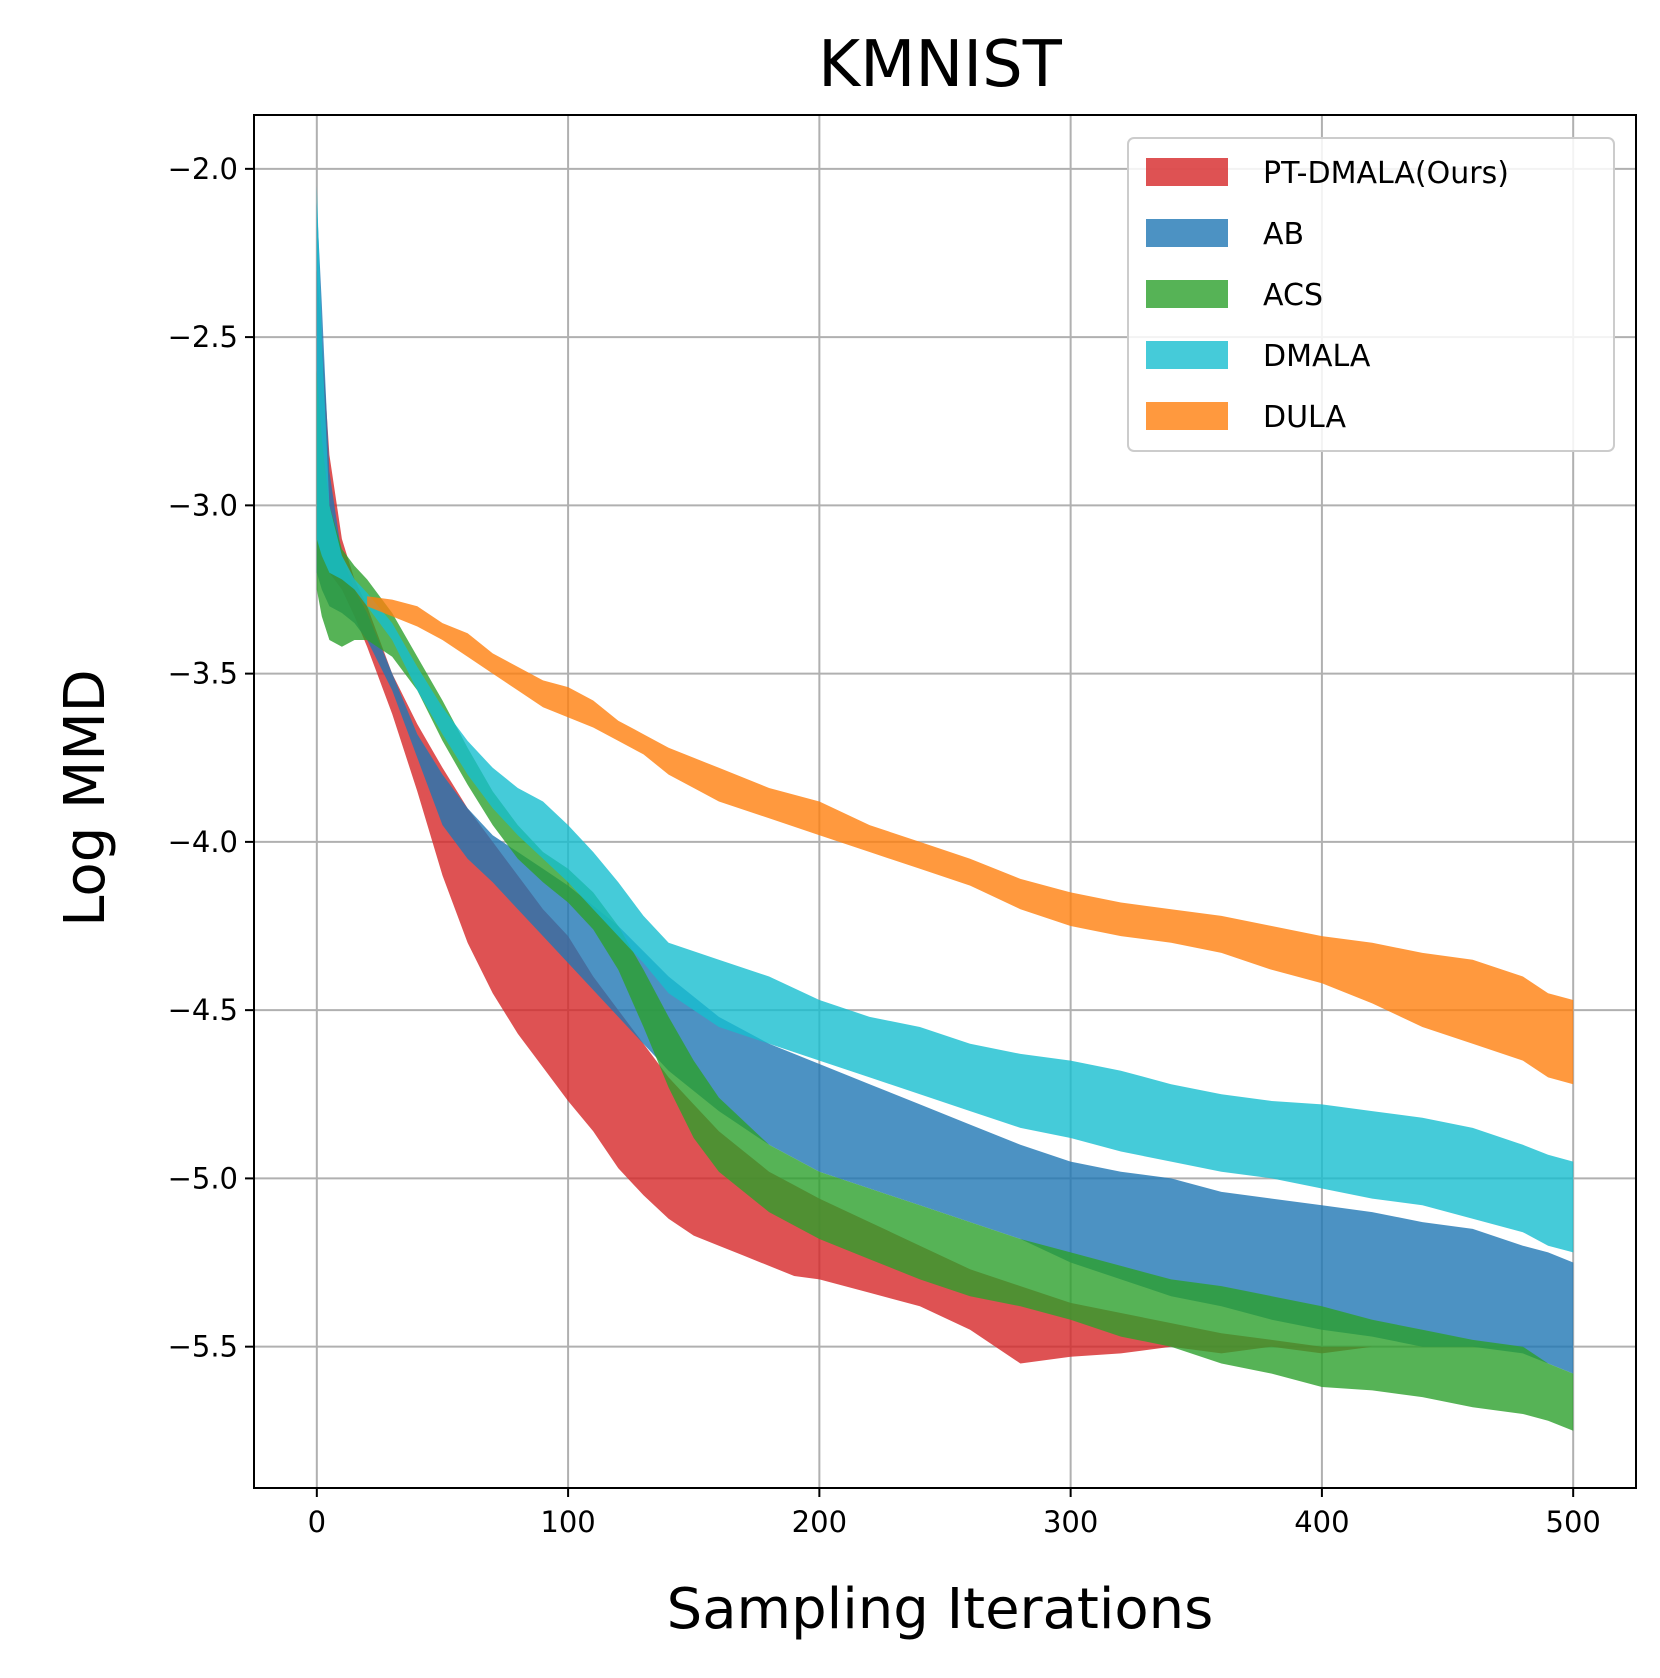  What do you see at coordinates (203, 842) in the screenshot?
I see `y-tick-label: −4.0` at bounding box center [203, 842].